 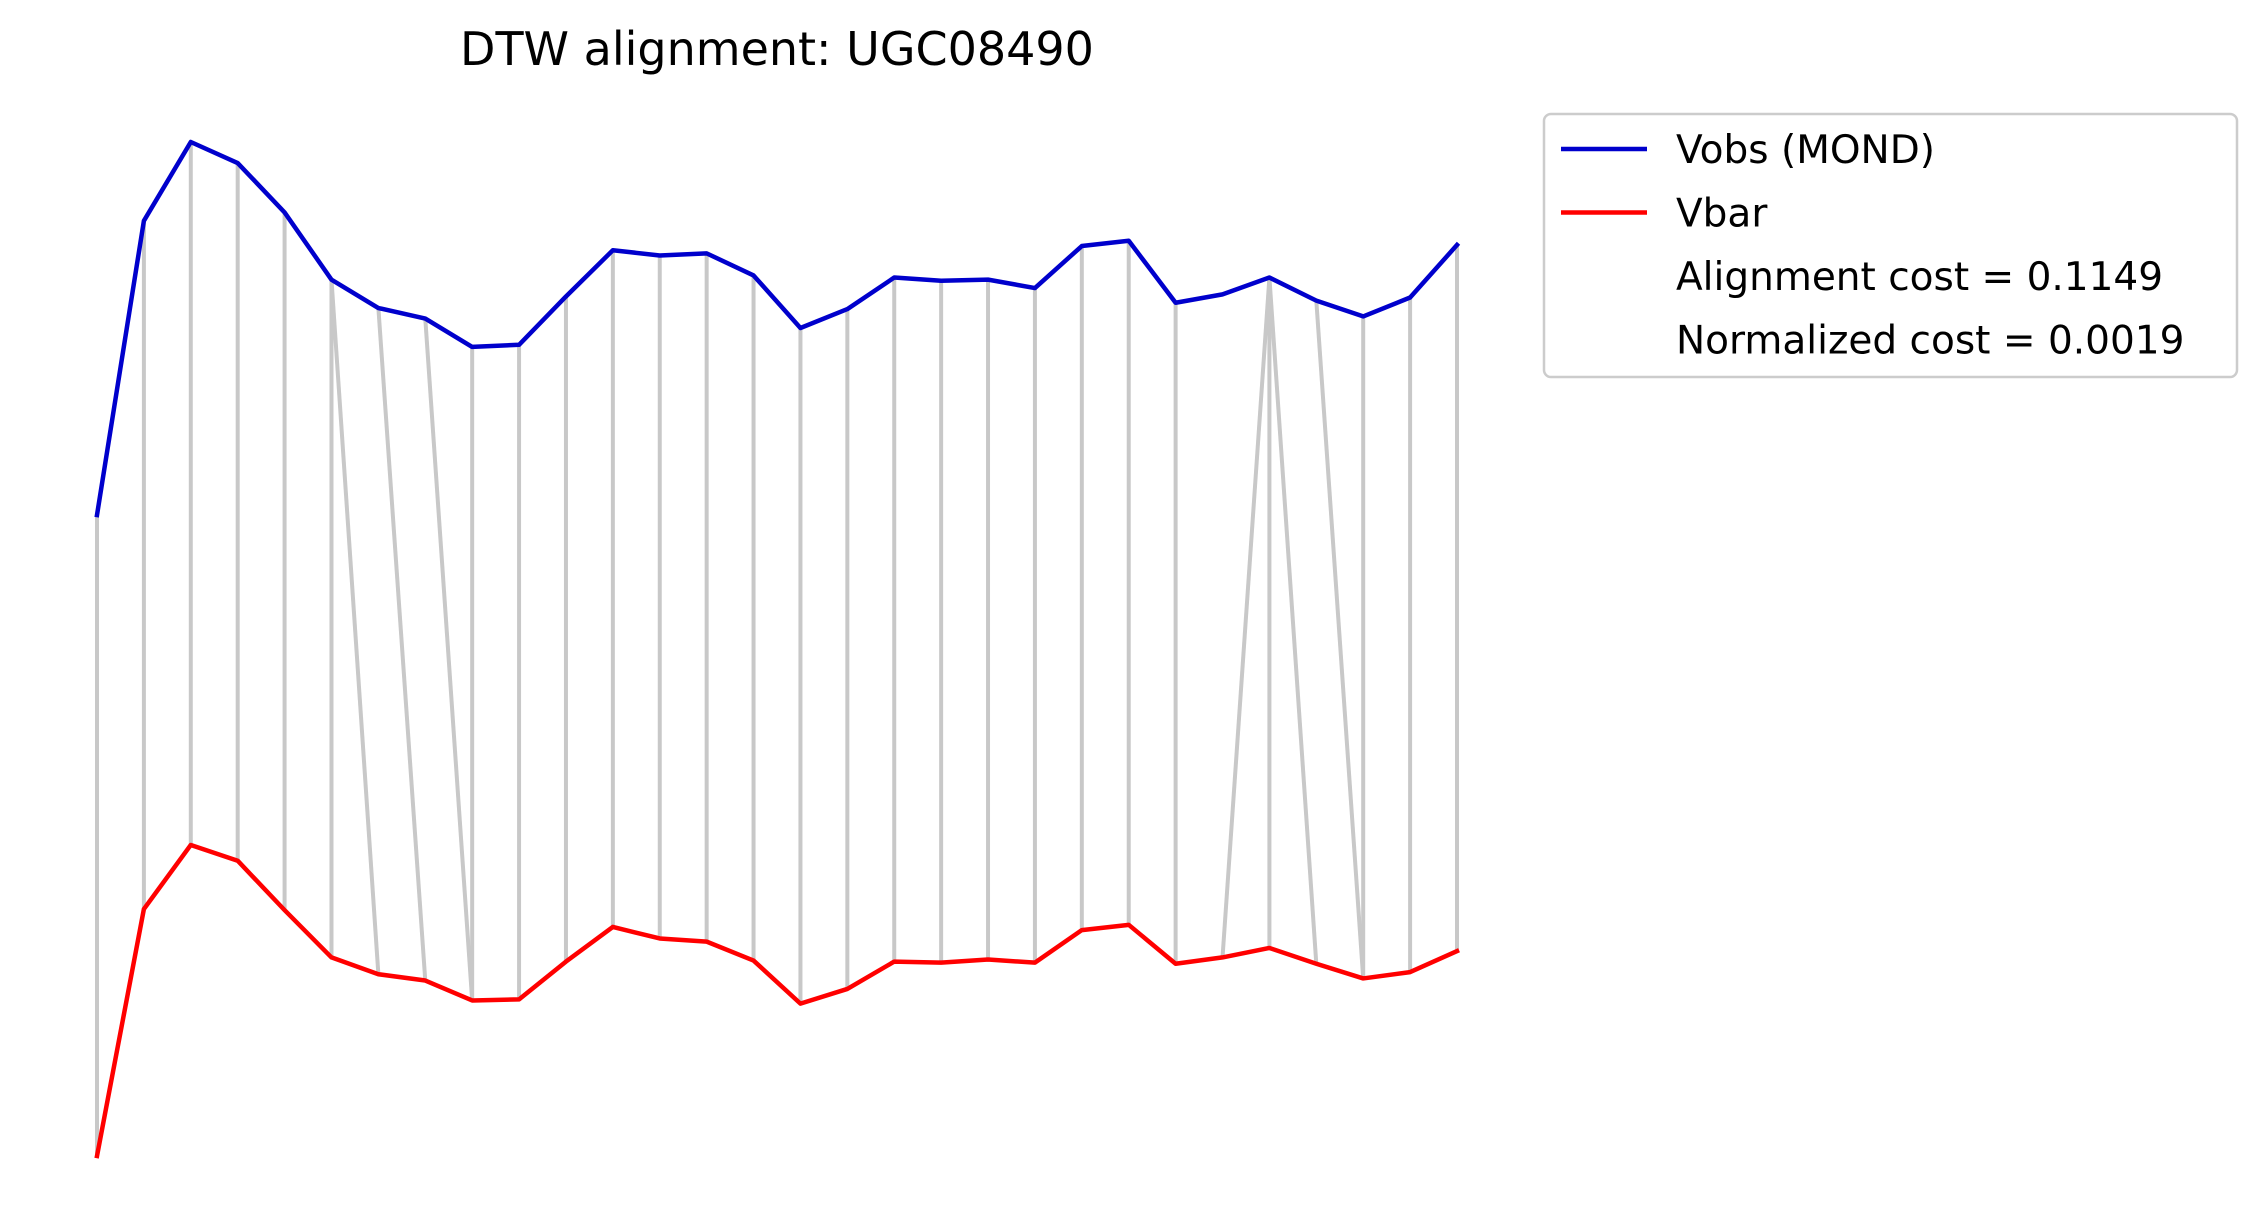 What do you see at coordinates (1722, 214) in the screenshot?
I see `legend-label-1: Vbar` at bounding box center [1722, 214].